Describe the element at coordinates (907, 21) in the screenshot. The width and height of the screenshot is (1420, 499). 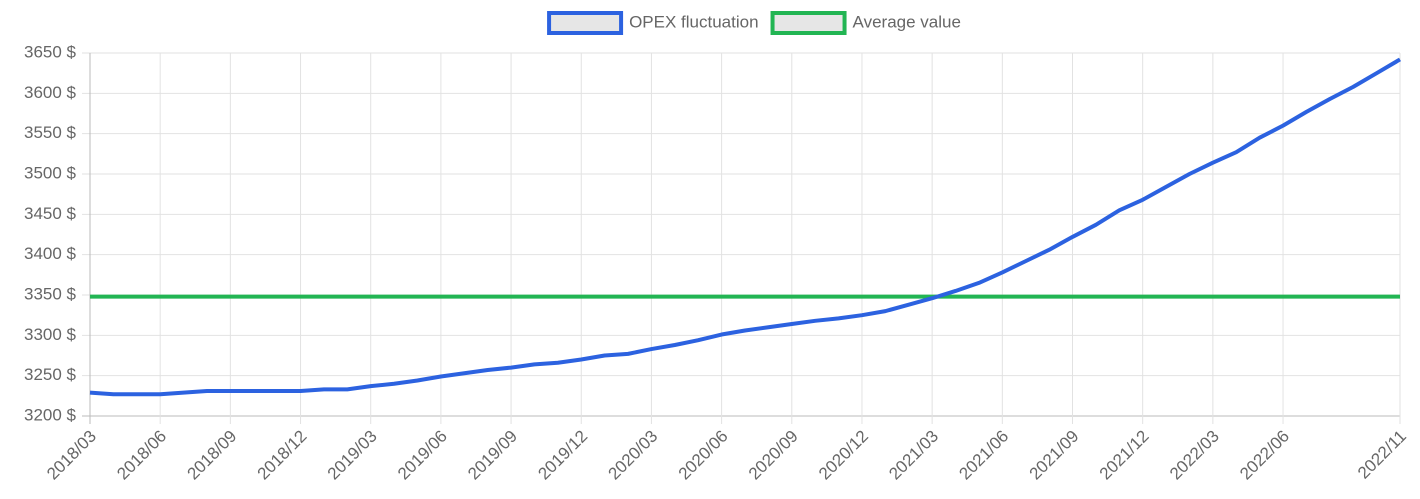
I see `legend-label: Average value` at that location.